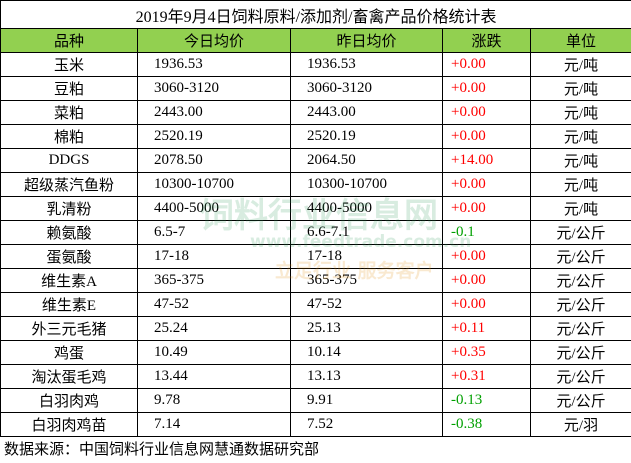  Describe the element at coordinates (366, 256) in the screenshot. I see `yesterday-price: 17-18` at that location.